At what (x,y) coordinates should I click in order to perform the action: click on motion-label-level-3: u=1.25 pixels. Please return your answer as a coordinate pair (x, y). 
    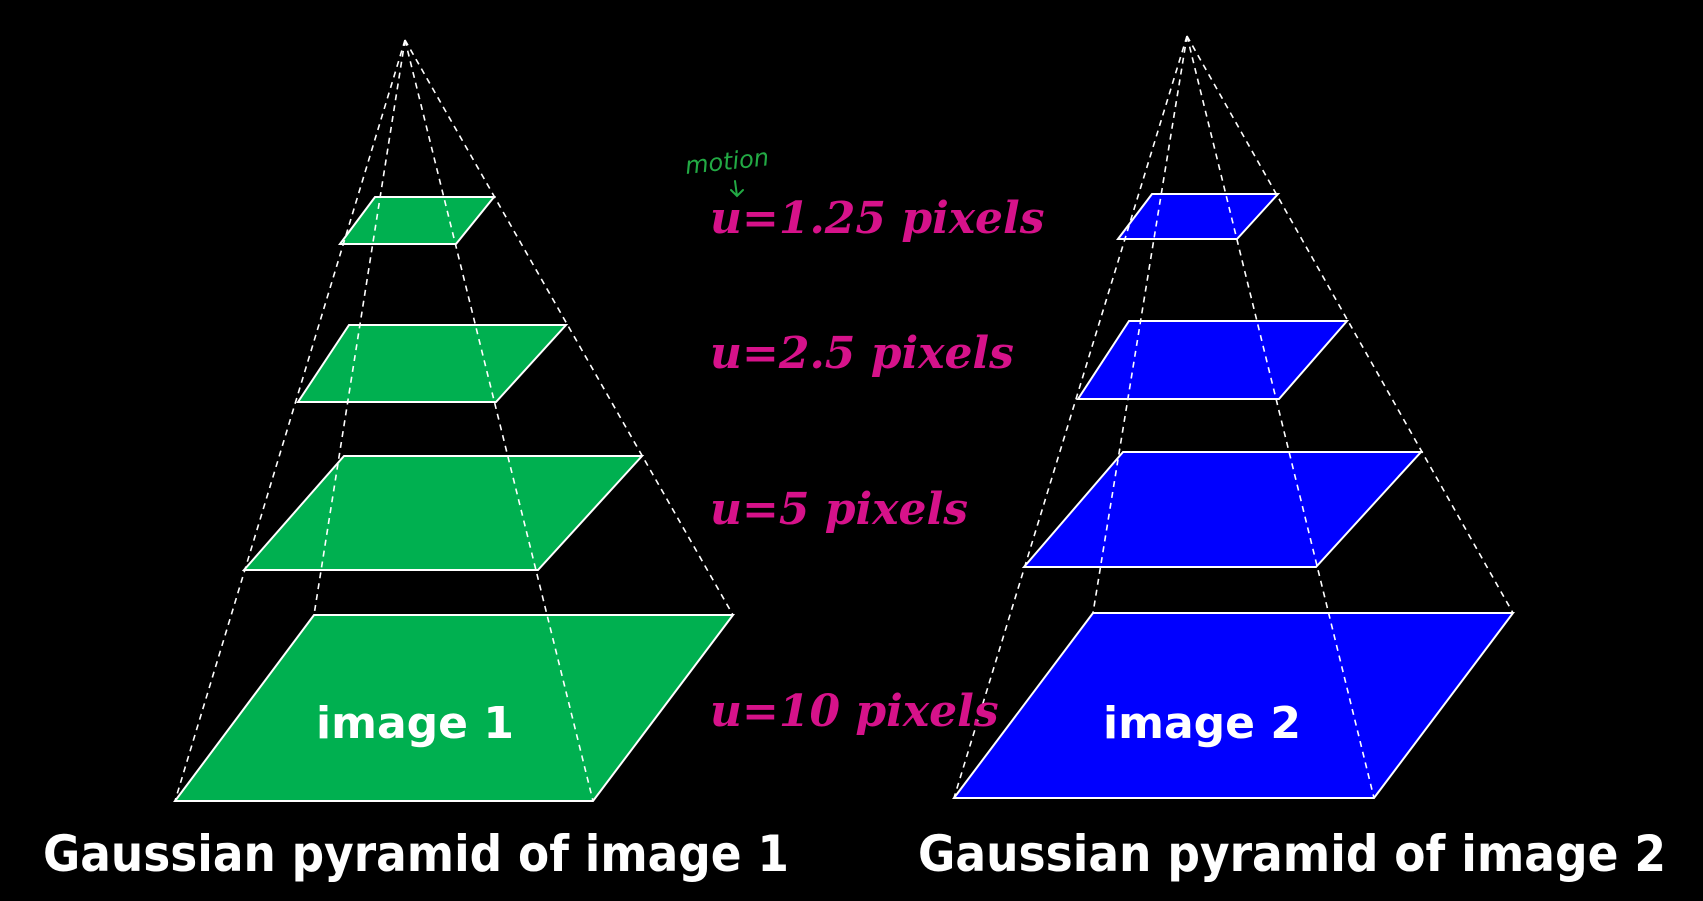
    Looking at the image, I should click on (877, 218).